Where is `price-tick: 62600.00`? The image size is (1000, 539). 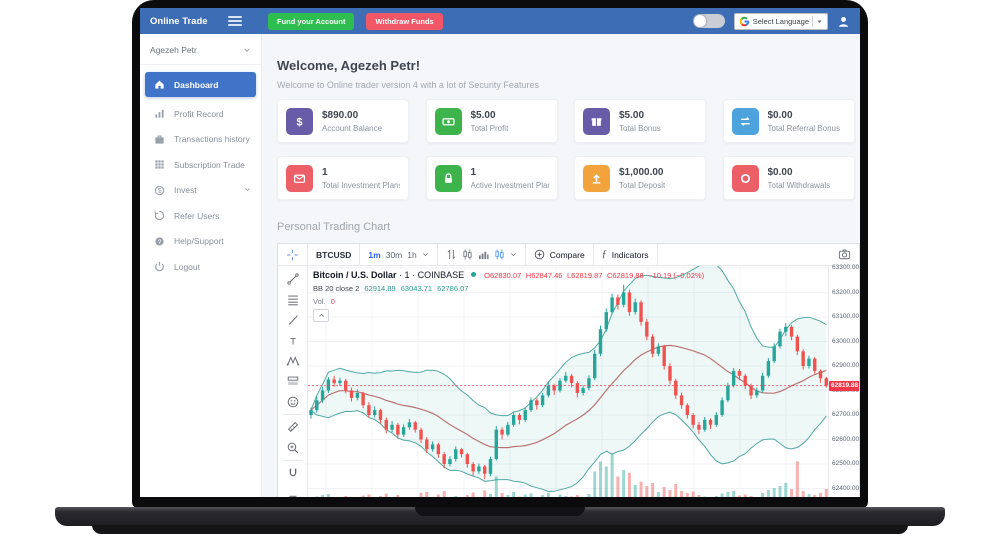
price-tick: 62600.00 is located at coordinates (846, 439).